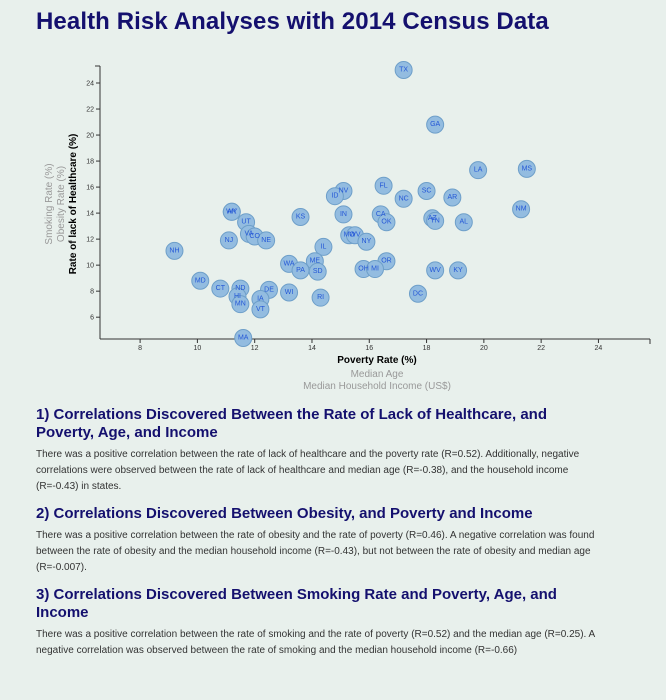  Describe the element at coordinates (249, 233) in the screenshot. I see `state-label: VA` at that location.